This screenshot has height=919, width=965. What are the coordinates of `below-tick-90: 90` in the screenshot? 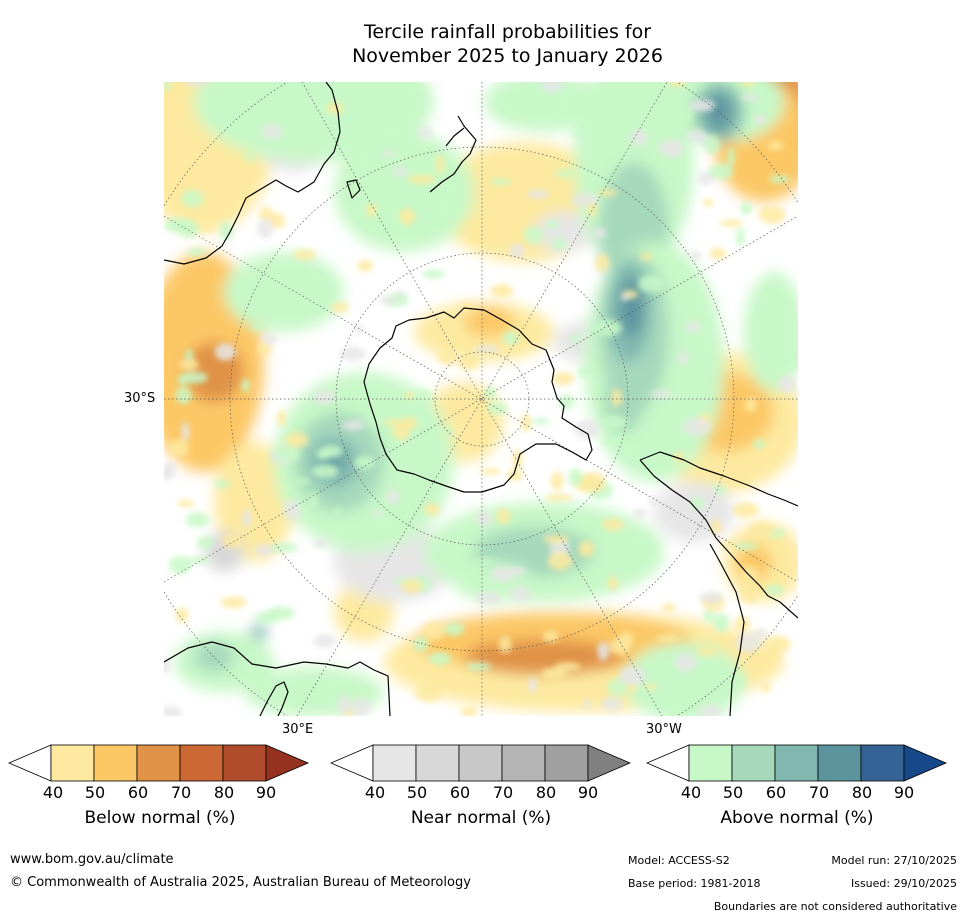 It's located at (266, 792).